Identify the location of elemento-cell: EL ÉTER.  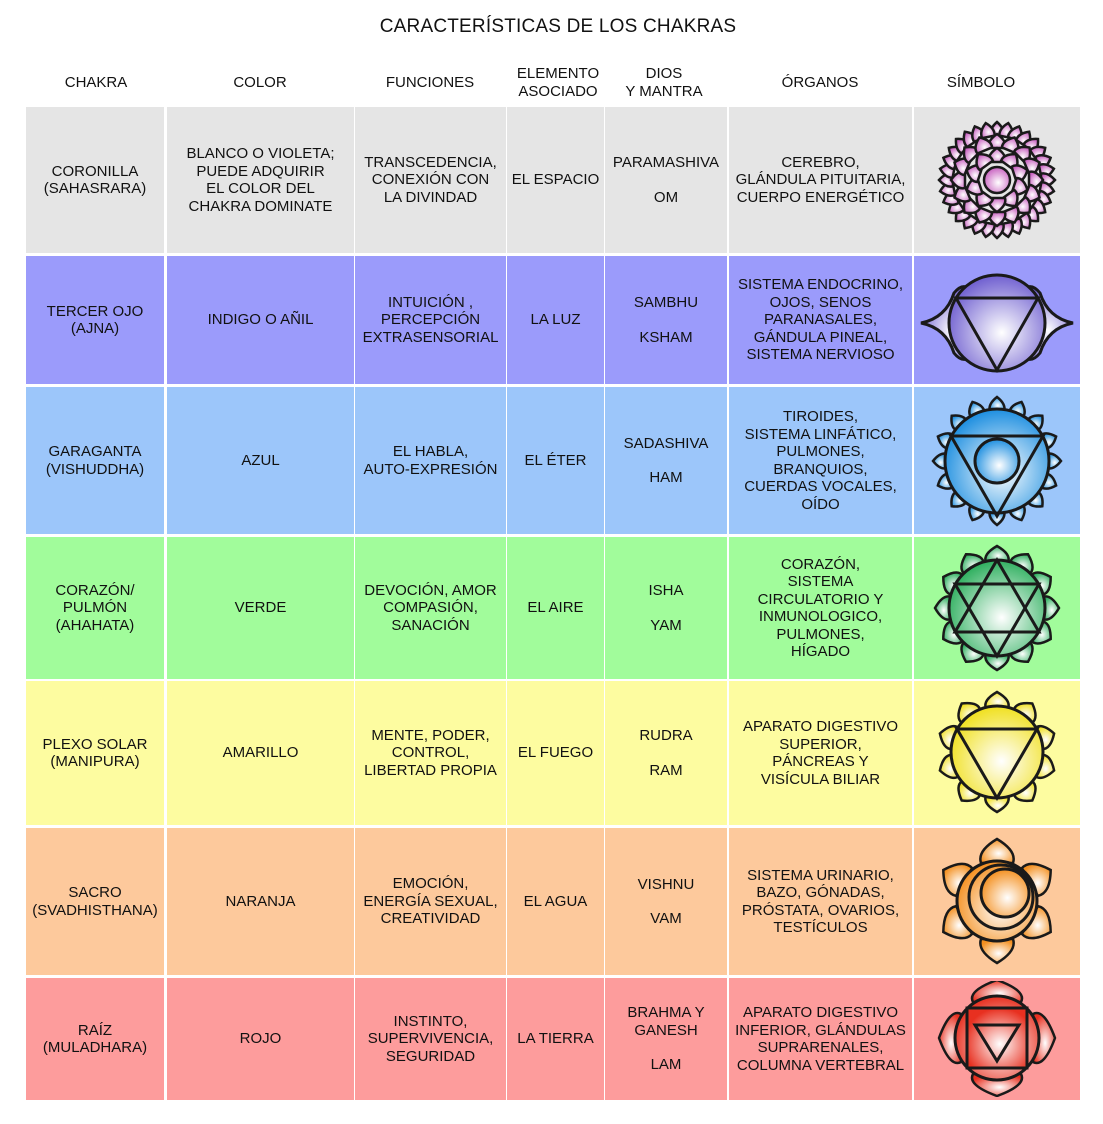
(555, 460).